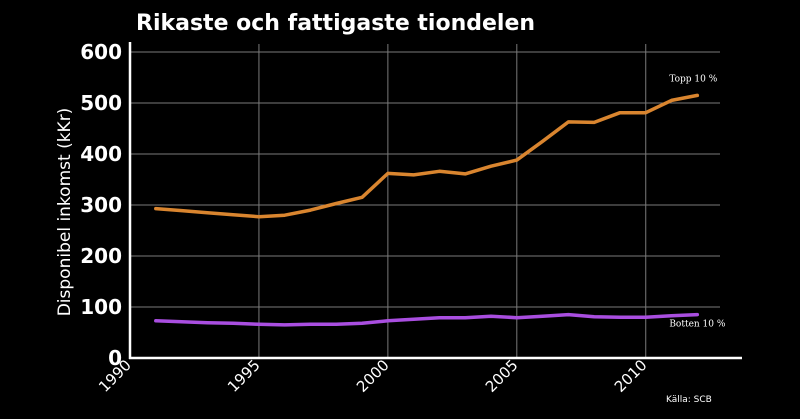  I want to click on x-tick-label: 2005, so click(502, 376).